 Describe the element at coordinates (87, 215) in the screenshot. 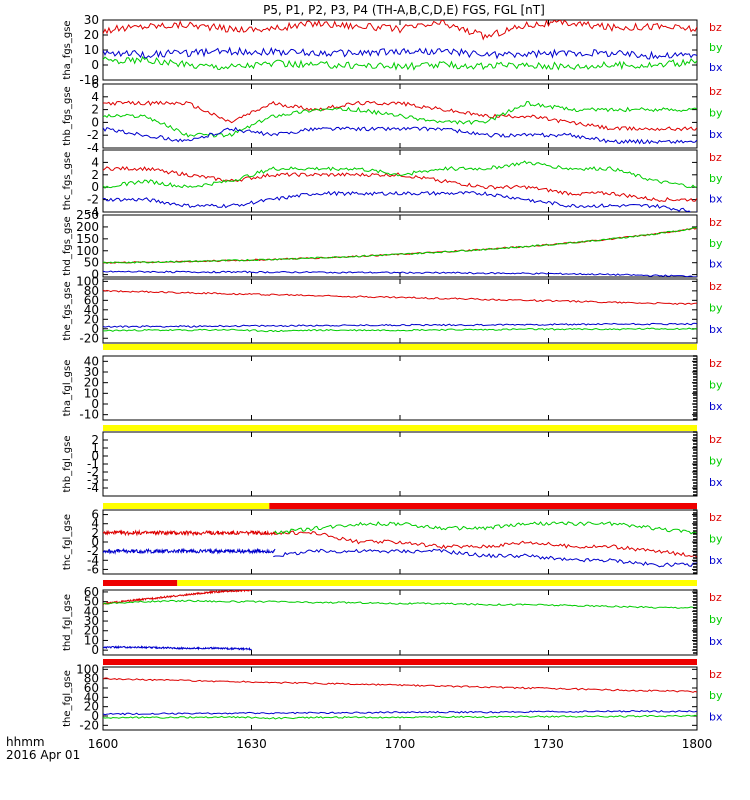

I see `y-tick-label: 250` at that location.